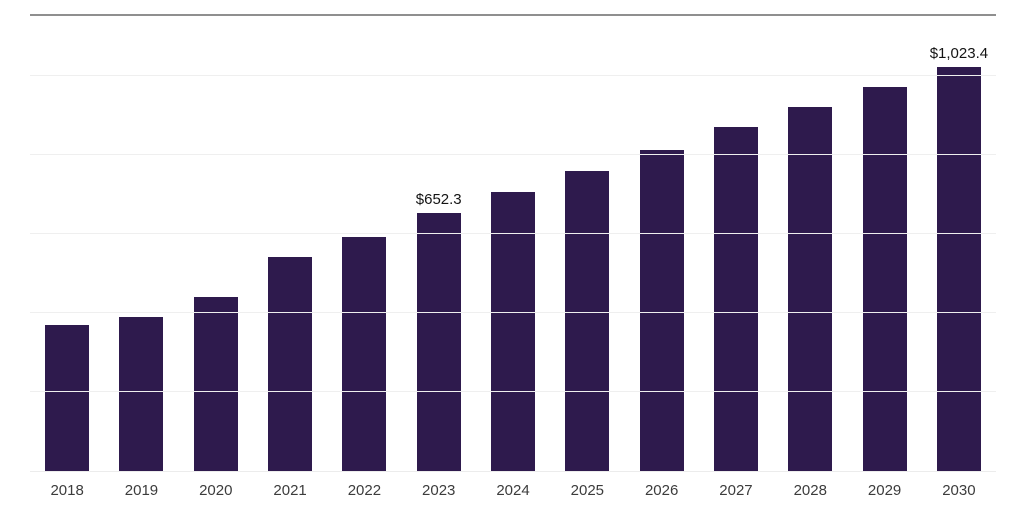  What do you see at coordinates (438, 200) in the screenshot?
I see `data-label-2023: $652.3` at bounding box center [438, 200].